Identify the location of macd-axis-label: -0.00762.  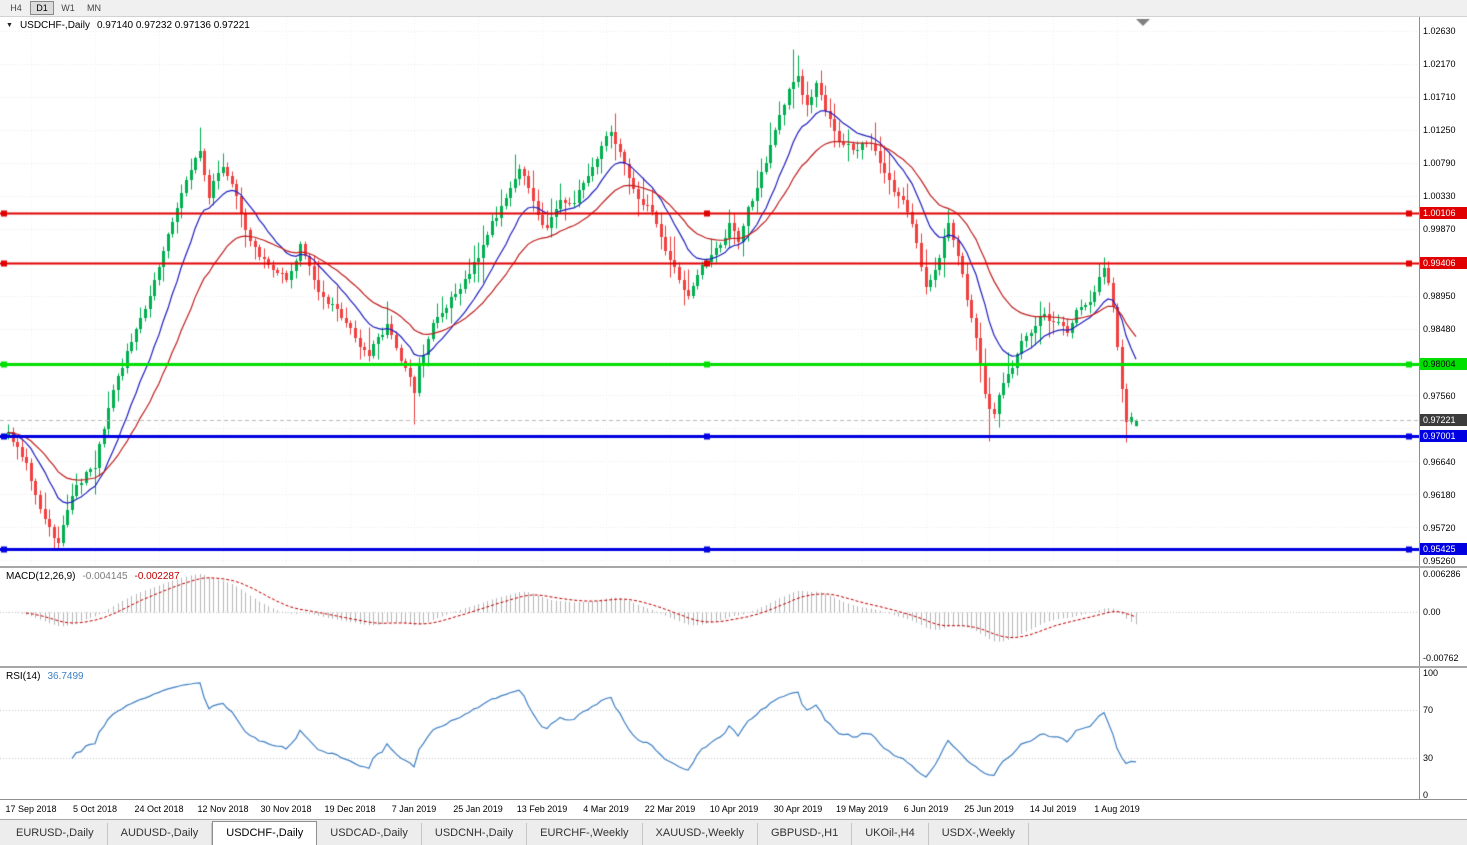
(1441, 658).